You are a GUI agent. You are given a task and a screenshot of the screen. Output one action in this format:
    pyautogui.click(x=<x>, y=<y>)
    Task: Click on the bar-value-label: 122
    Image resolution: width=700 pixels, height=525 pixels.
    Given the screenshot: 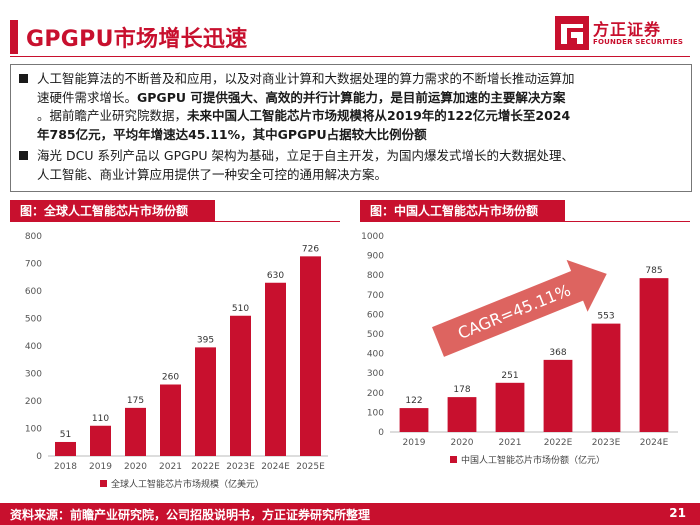 What is the action you would take?
    pyautogui.click(x=413, y=401)
    